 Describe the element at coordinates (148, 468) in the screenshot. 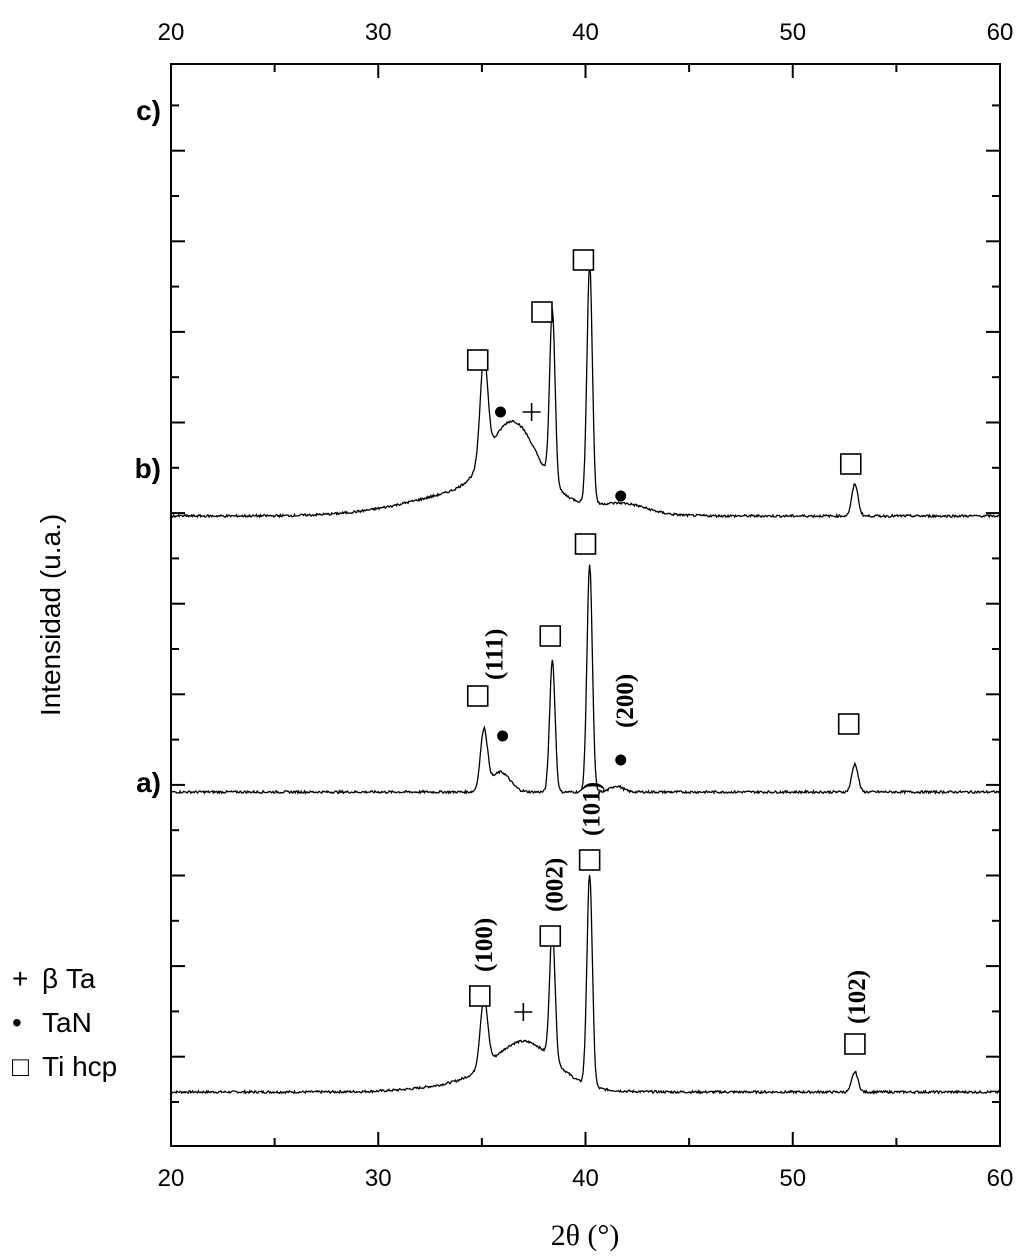

I see `panel-label: b)` at that location.